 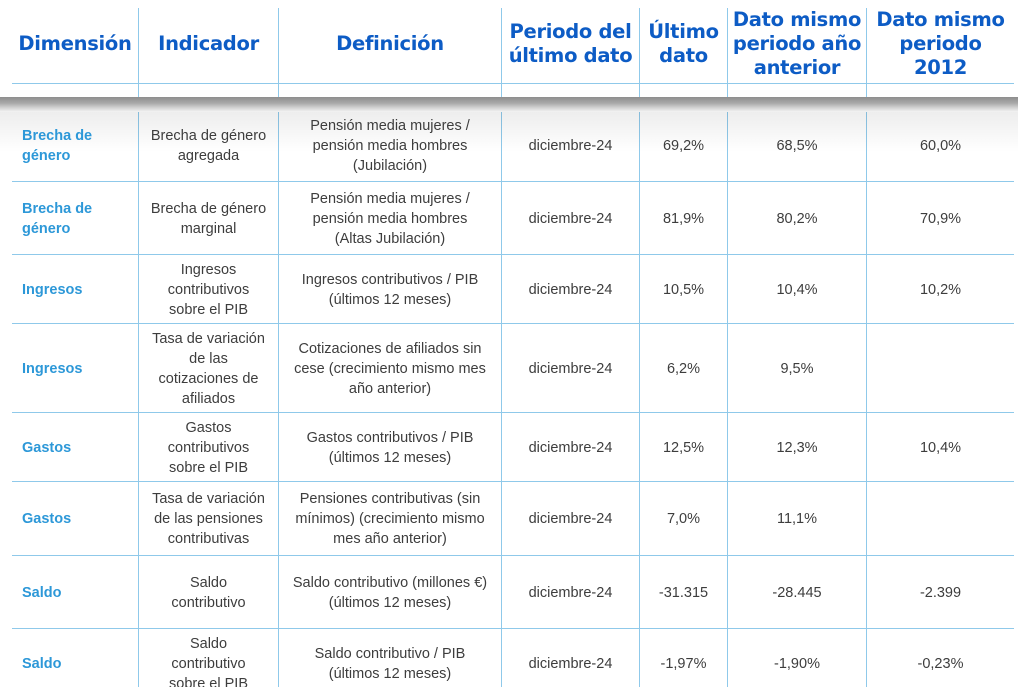 I want to click on cell-last-value: 7,0%, so click(x=683, y=519).